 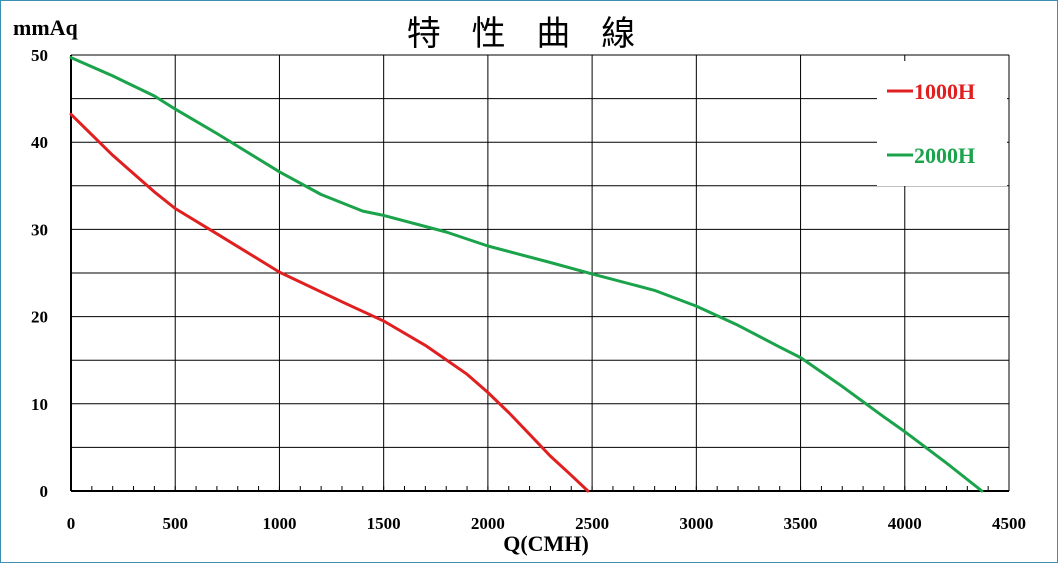 I want to click on y-tick-label: 50, so click(x=39, y=55).